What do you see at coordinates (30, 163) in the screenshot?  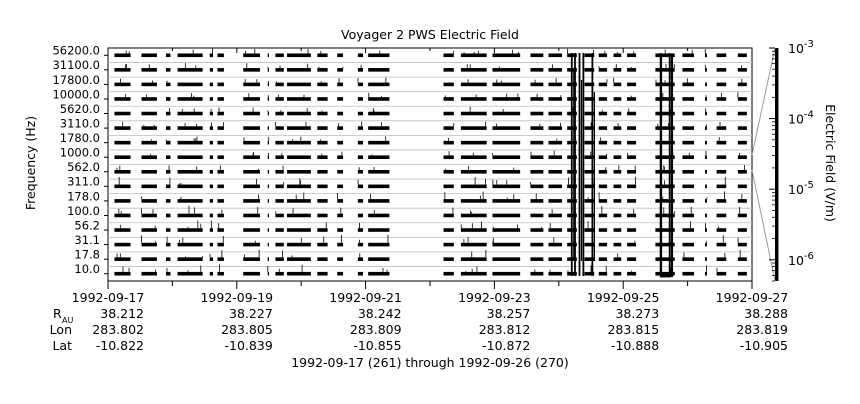 I see `y-axis-label: Frequency (Hz)` at bounding box center [30, 163].